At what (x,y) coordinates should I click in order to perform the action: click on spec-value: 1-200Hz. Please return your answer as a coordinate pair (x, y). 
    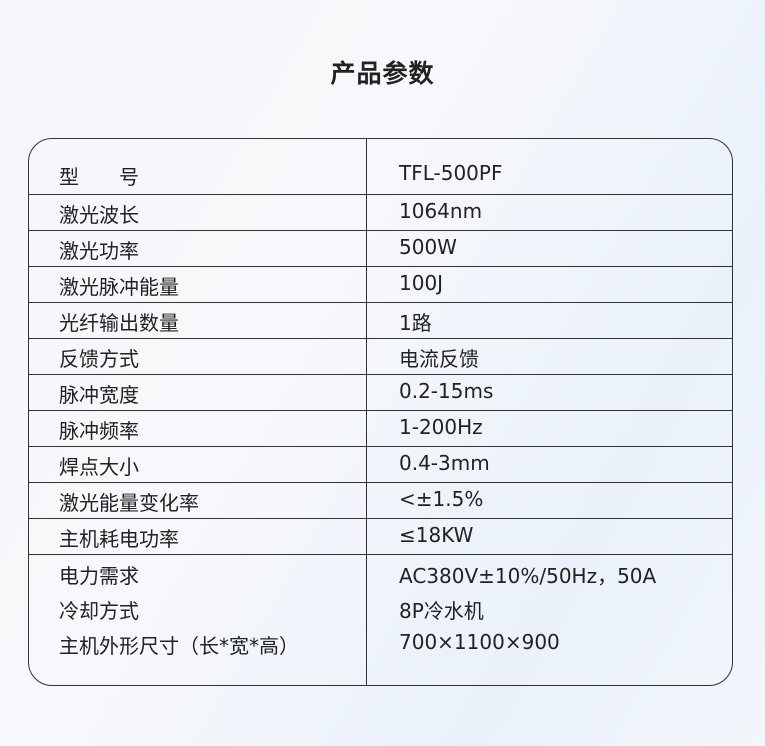
    Looking at the image, I should click on (441, 427).